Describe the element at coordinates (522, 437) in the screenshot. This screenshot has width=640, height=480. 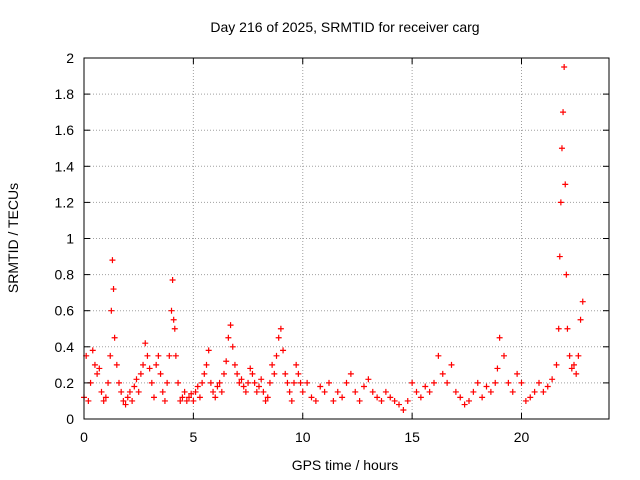
I see `x-tick-label: 20` at that location.